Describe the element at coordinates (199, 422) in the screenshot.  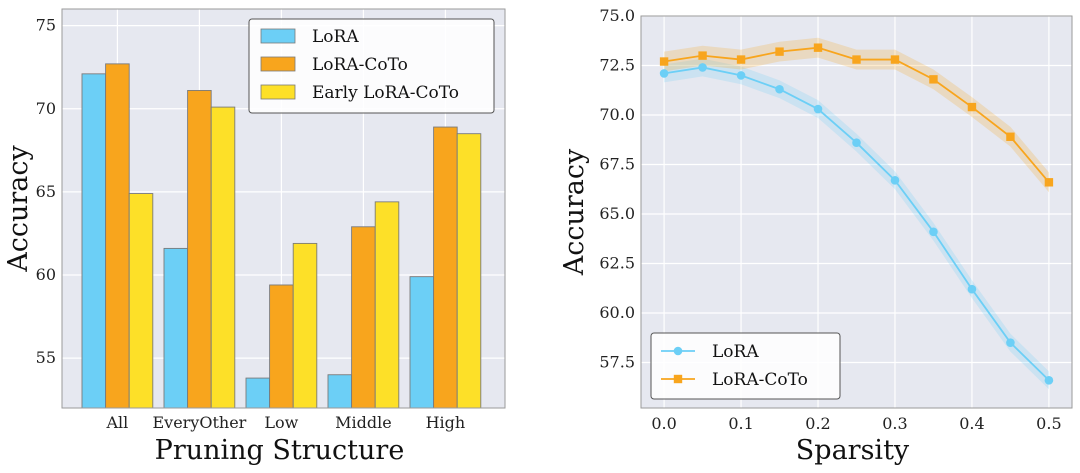
I see `x-tick-label: EveryOther` at that location.